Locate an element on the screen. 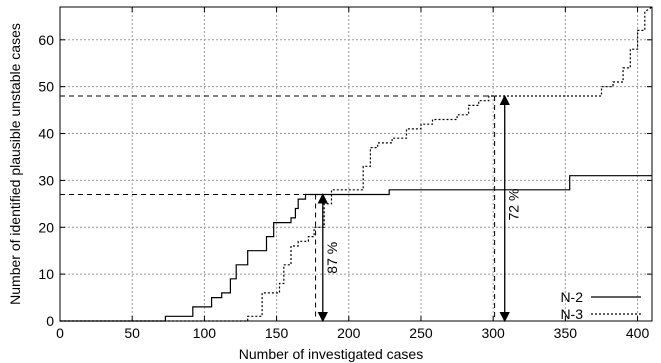  y-tick-label: 0 is located at coordinates (50, 321).